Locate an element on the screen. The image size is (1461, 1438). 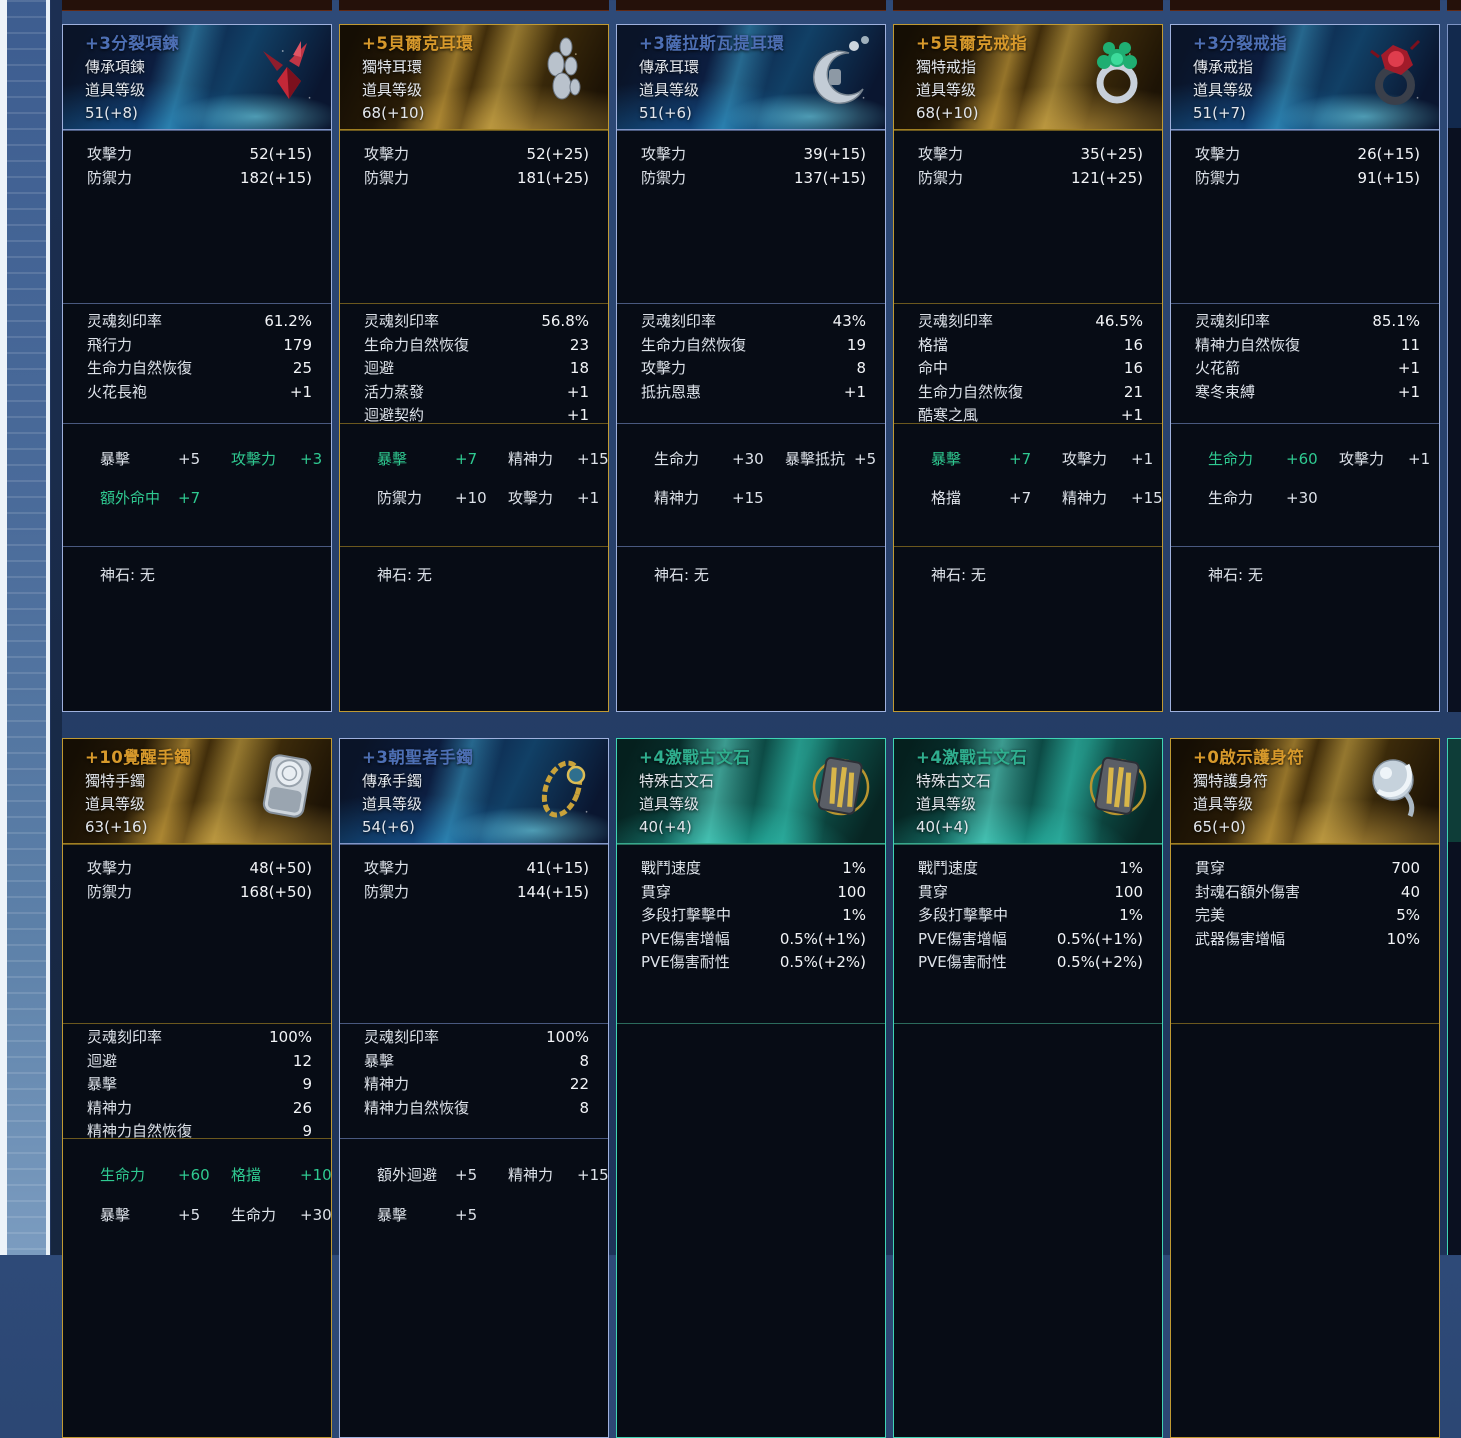
stat-row: 防禦力 168(+50) is located at coordinates (197, 893).